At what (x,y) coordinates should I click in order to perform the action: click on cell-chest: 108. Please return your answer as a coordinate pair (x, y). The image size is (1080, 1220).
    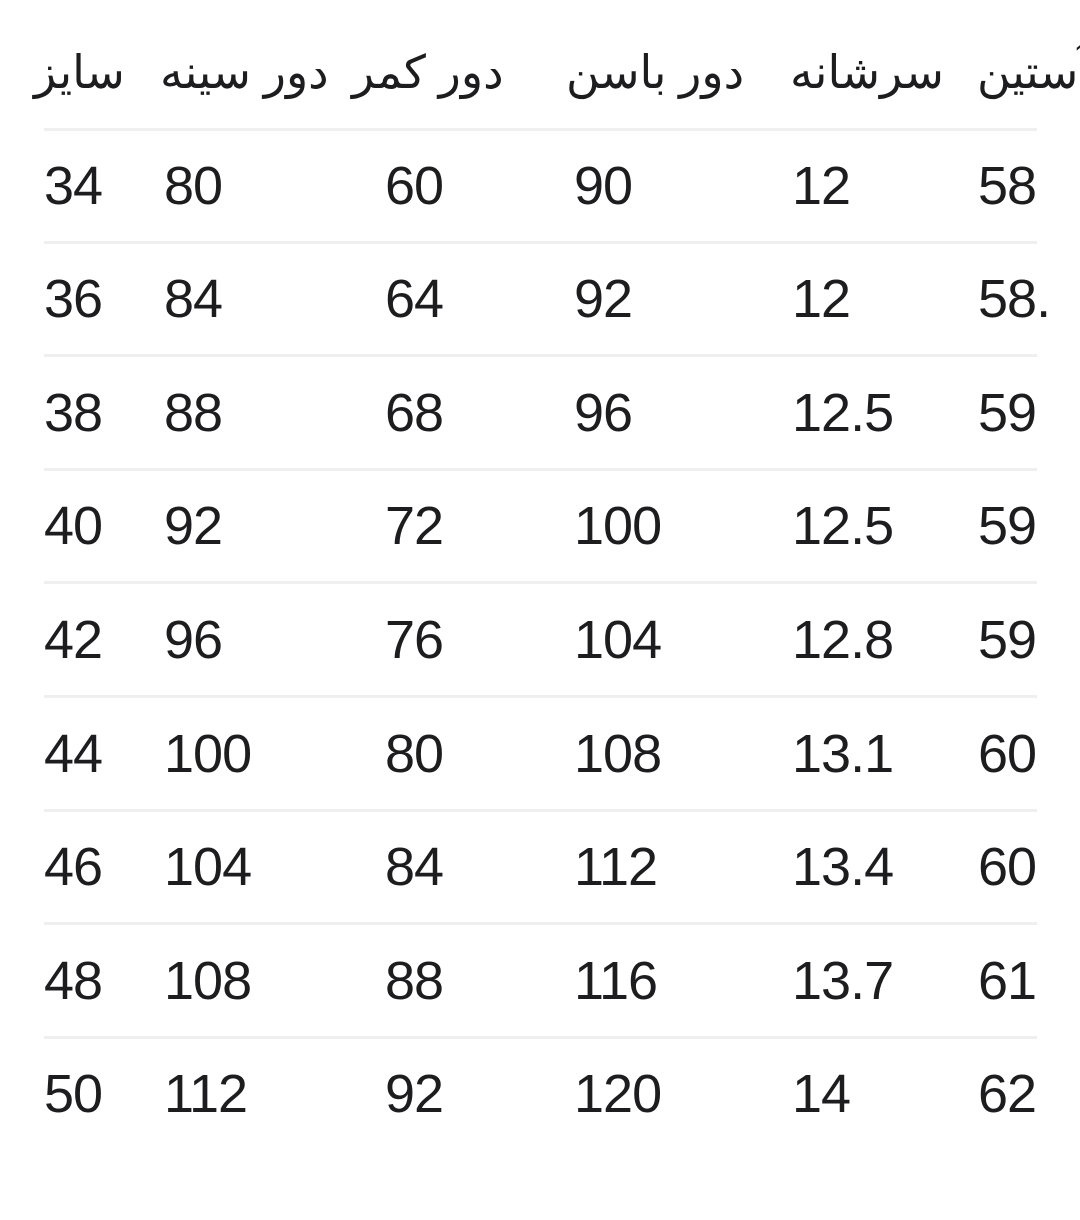
    Looking at the image, I should click on (208, 980).